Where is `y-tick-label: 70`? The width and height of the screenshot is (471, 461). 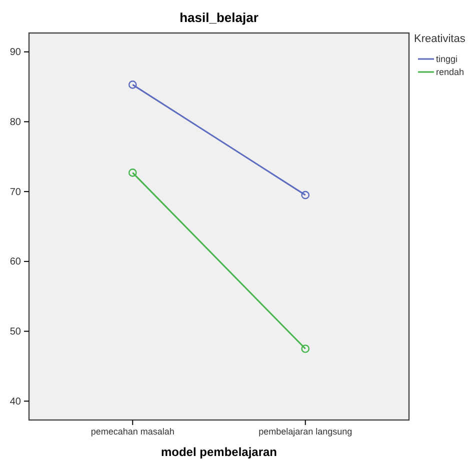
y-tick-label: 70 is located at coordinates (16, 192).